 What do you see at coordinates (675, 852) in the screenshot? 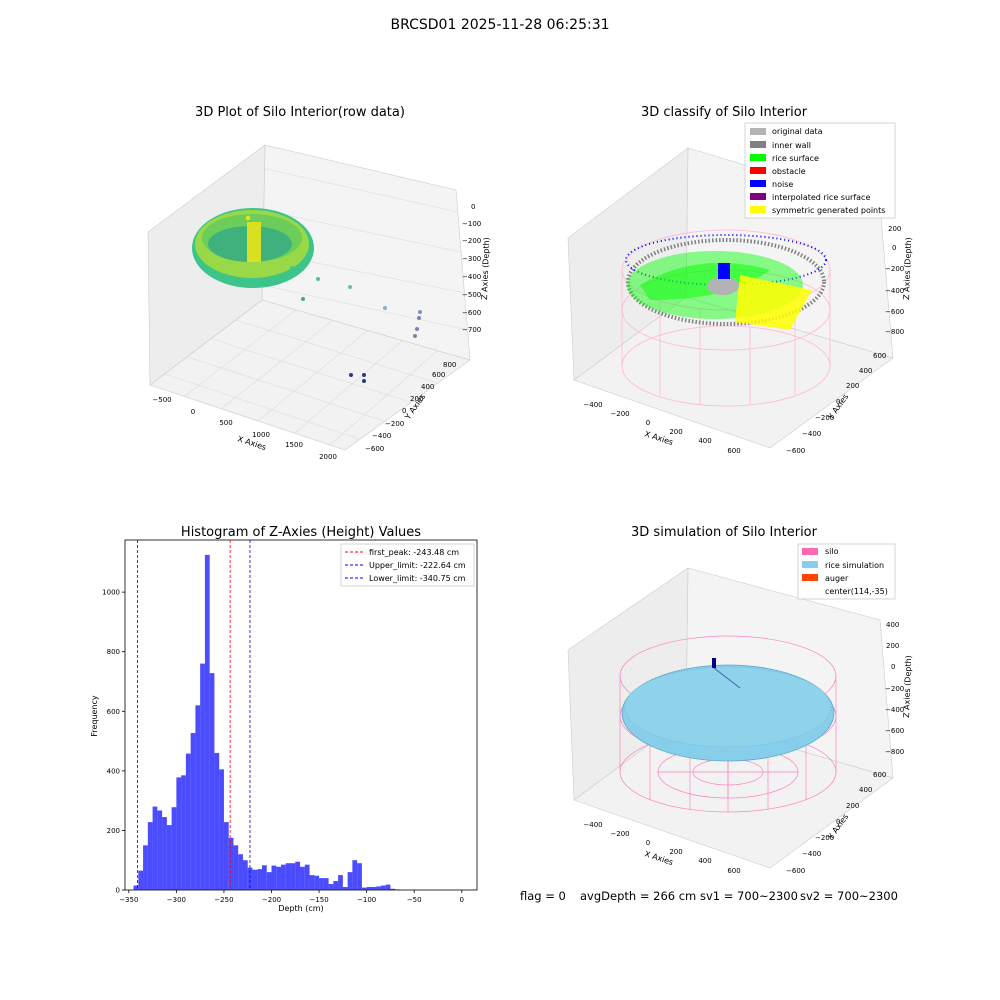
I see `simulation-x-tick-3: 200` at bounding box center [675, 852].